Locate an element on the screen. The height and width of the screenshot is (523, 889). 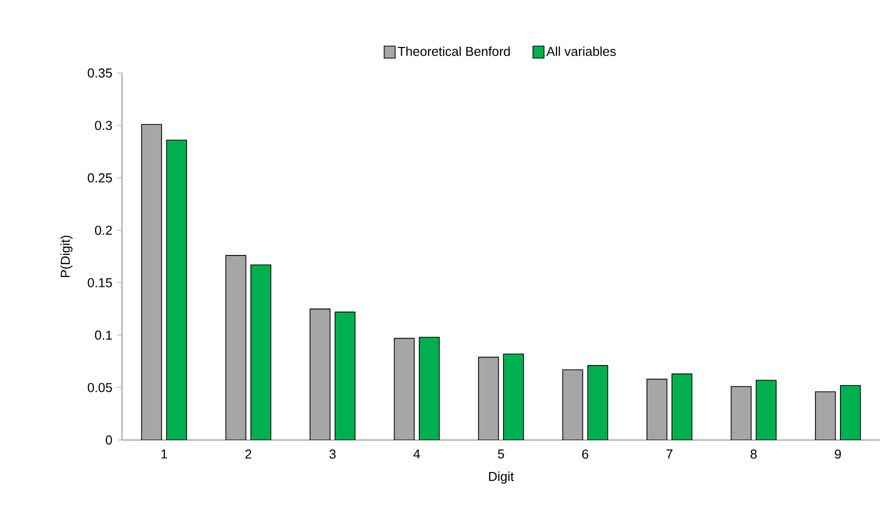
y-tick-label: 0.1 is located at coordinates (103, 335).